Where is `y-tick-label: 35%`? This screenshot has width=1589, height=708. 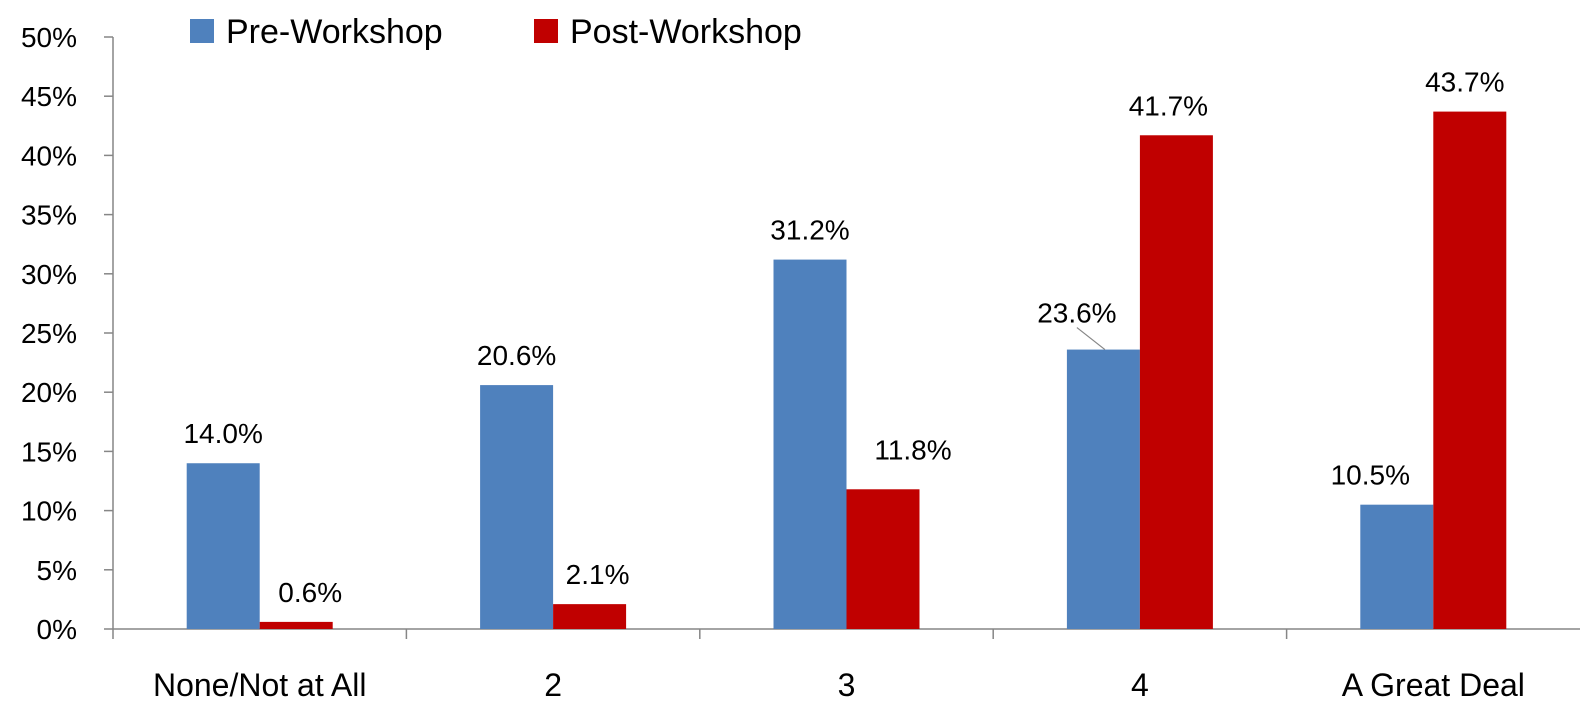 y-tick-label: 35% is located at coordinates (49, 215).